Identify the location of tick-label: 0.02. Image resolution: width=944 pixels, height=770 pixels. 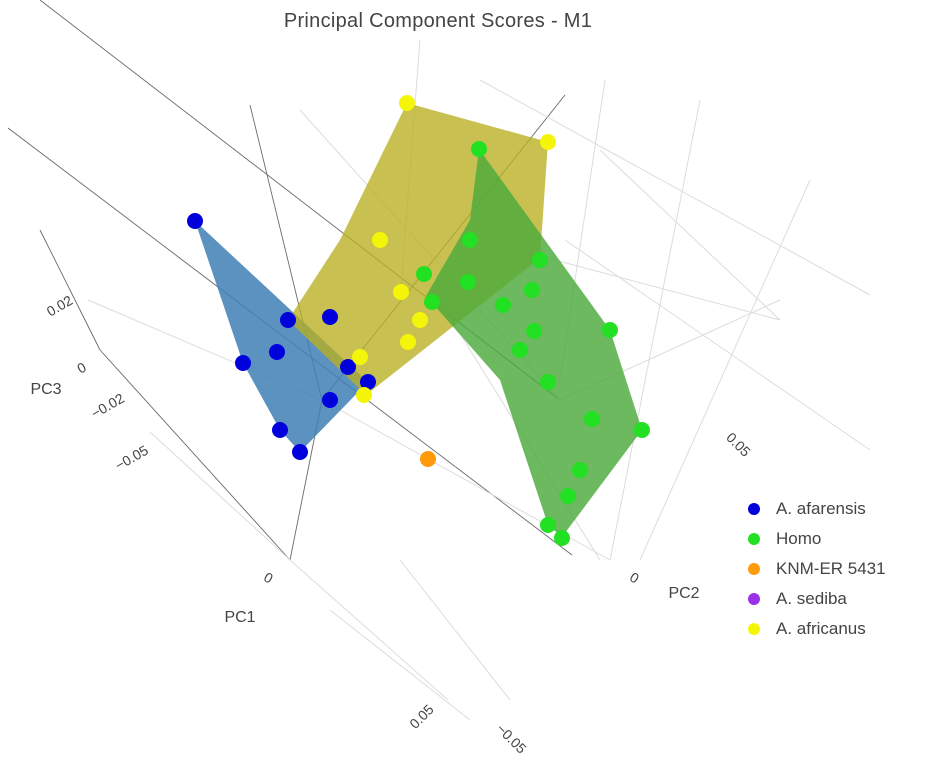
(60, 306).